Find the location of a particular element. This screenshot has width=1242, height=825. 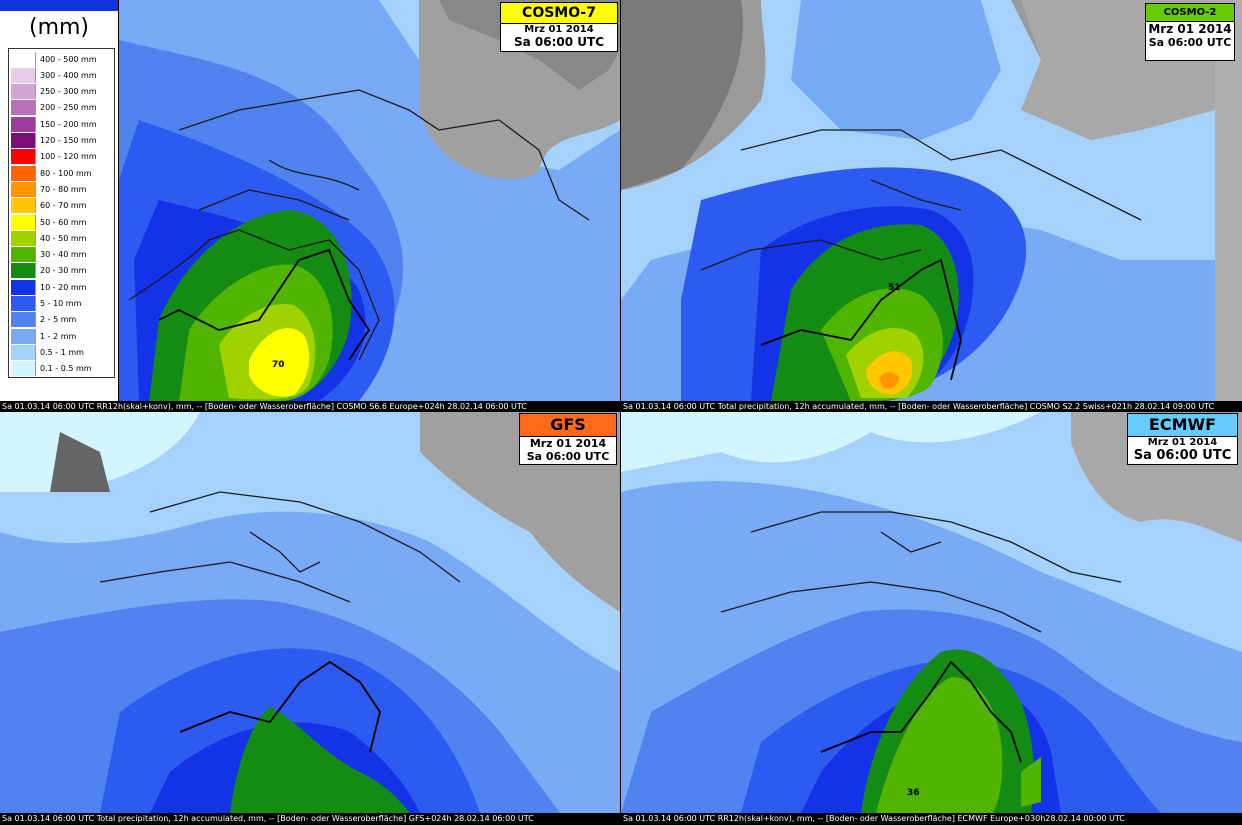

legend-item: 0.5 - 1 mm is located at coordinates (47, 352).